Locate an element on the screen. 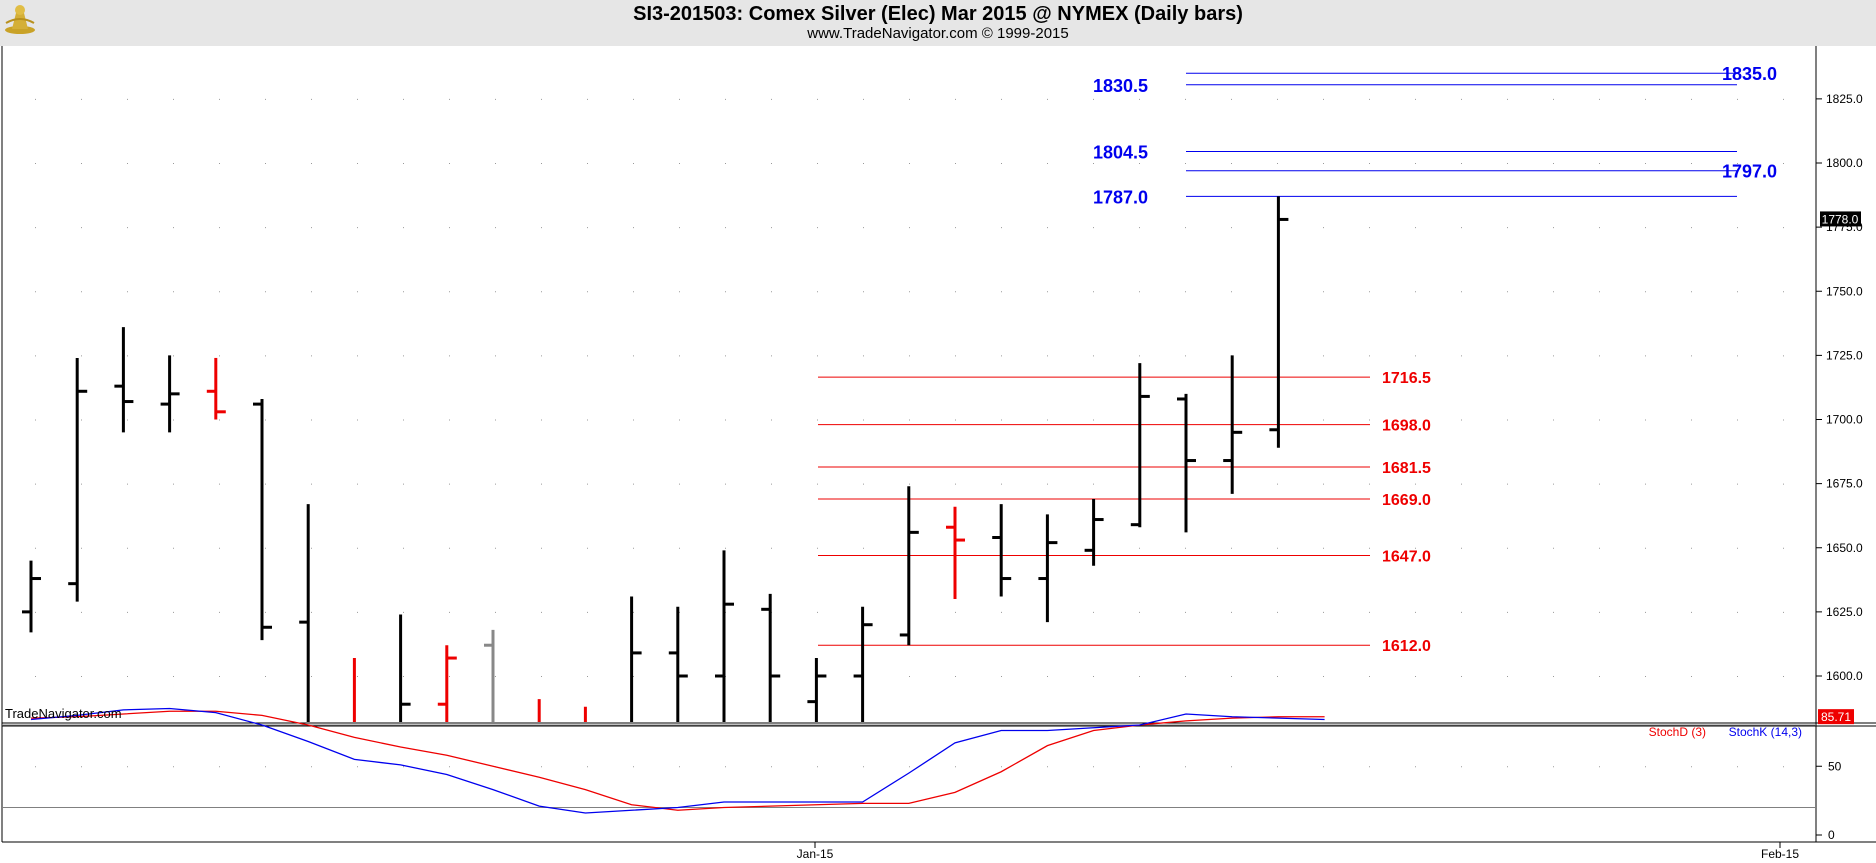 The image size is (1876, 863). stoch-last-value-marker is located at coordinates (1836, 717).